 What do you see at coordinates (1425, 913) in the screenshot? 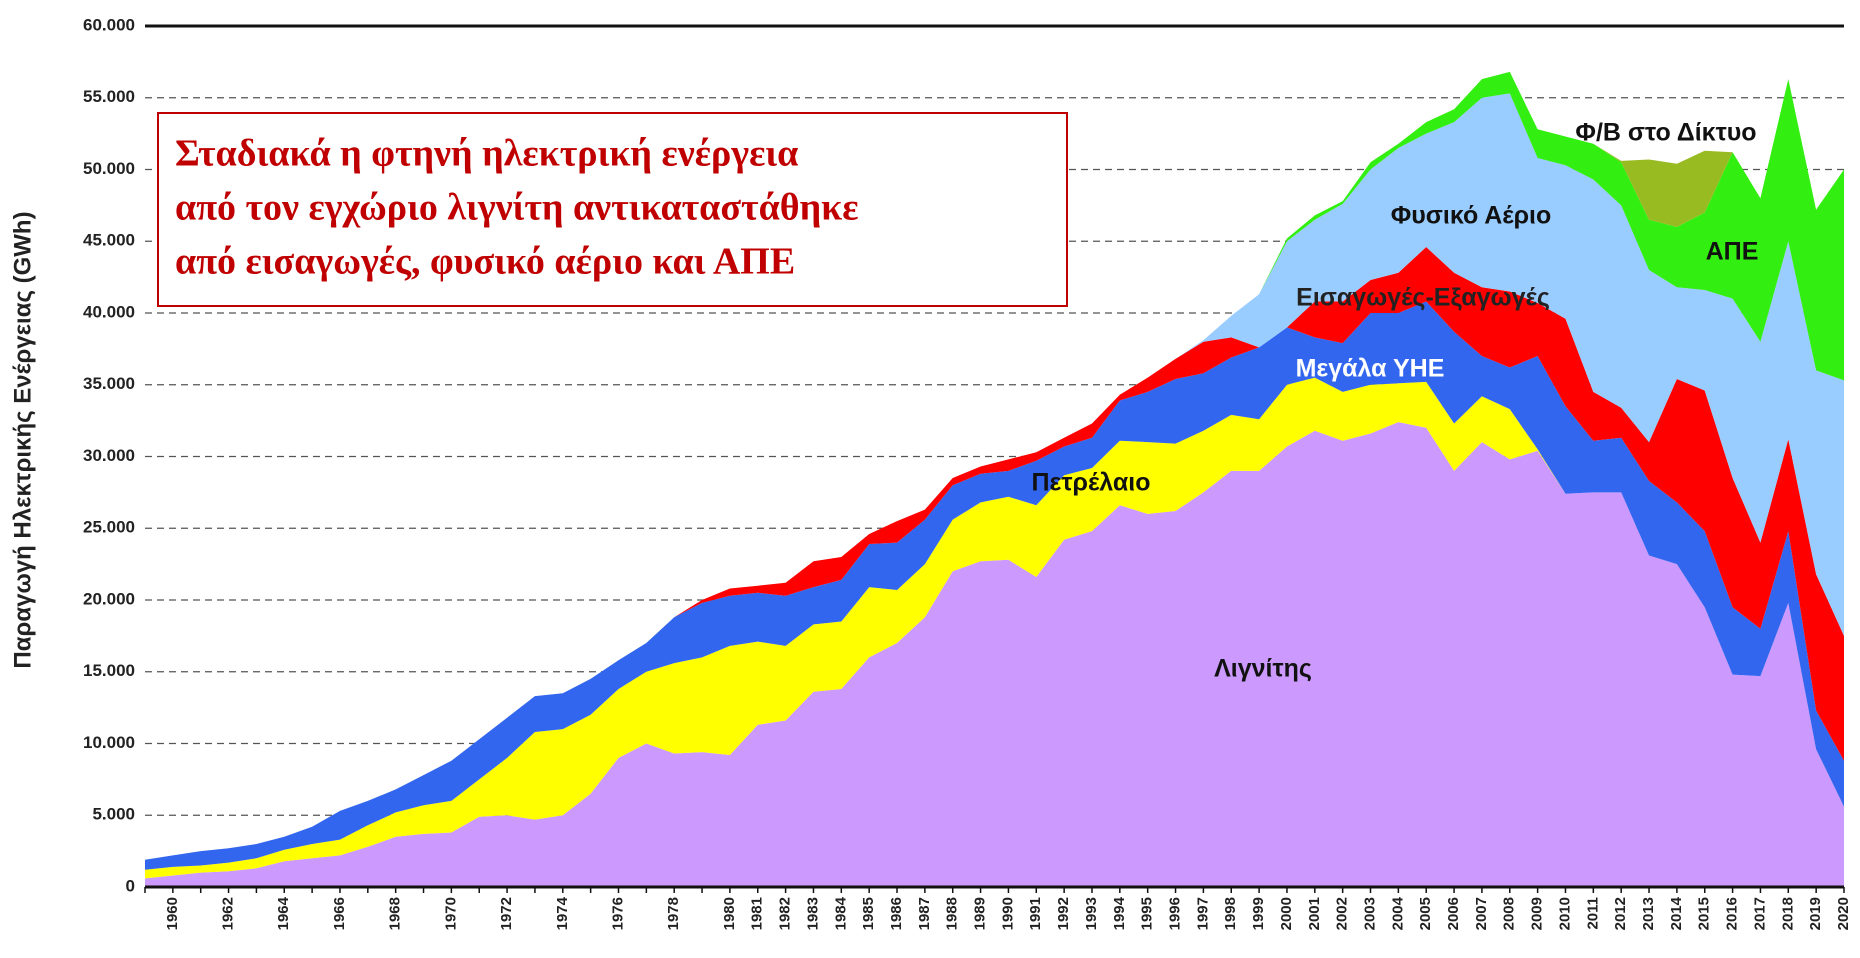
I see `x-tick-label: 2005` at bounding box center [1425, 913].